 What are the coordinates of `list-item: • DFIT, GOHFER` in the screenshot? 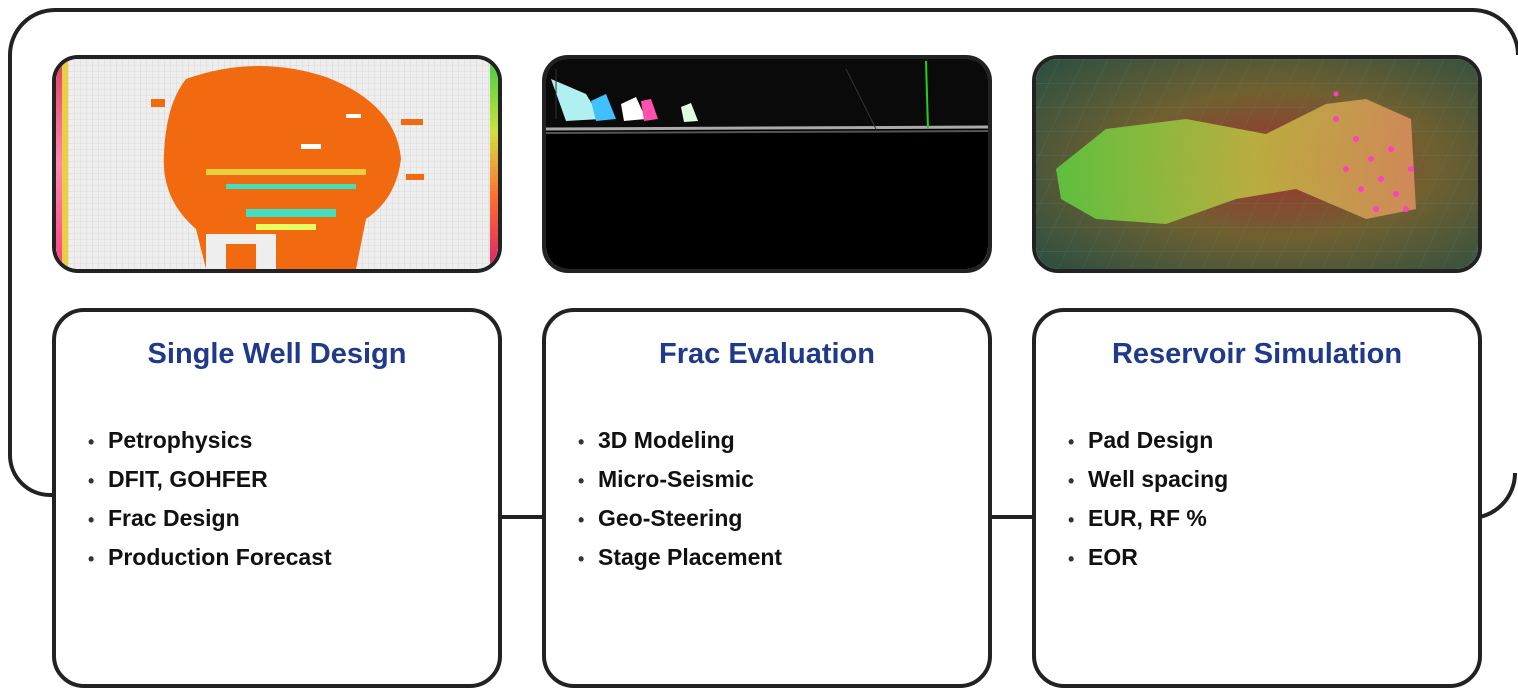 It's located at (210, 480).